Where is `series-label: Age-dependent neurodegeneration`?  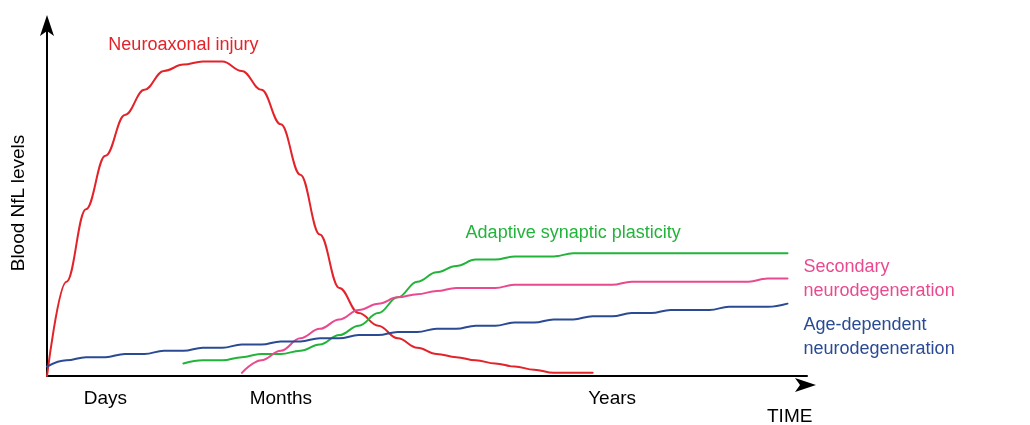
series-label: Age-dependent neurodegeneration is located at coordinates (879, 335).